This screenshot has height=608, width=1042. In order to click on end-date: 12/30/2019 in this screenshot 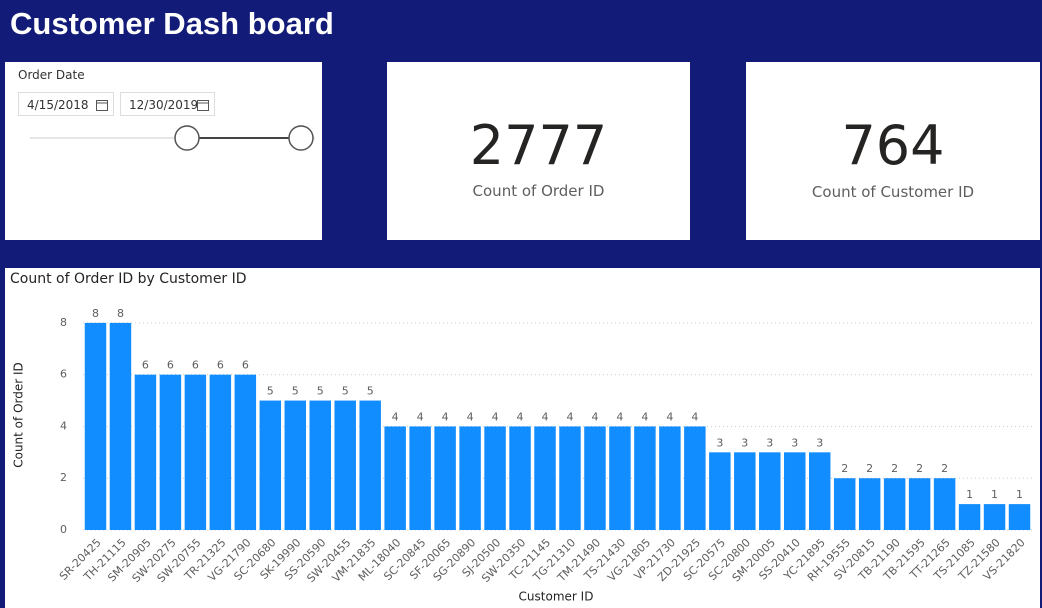, I will do `click(167, 104)`.